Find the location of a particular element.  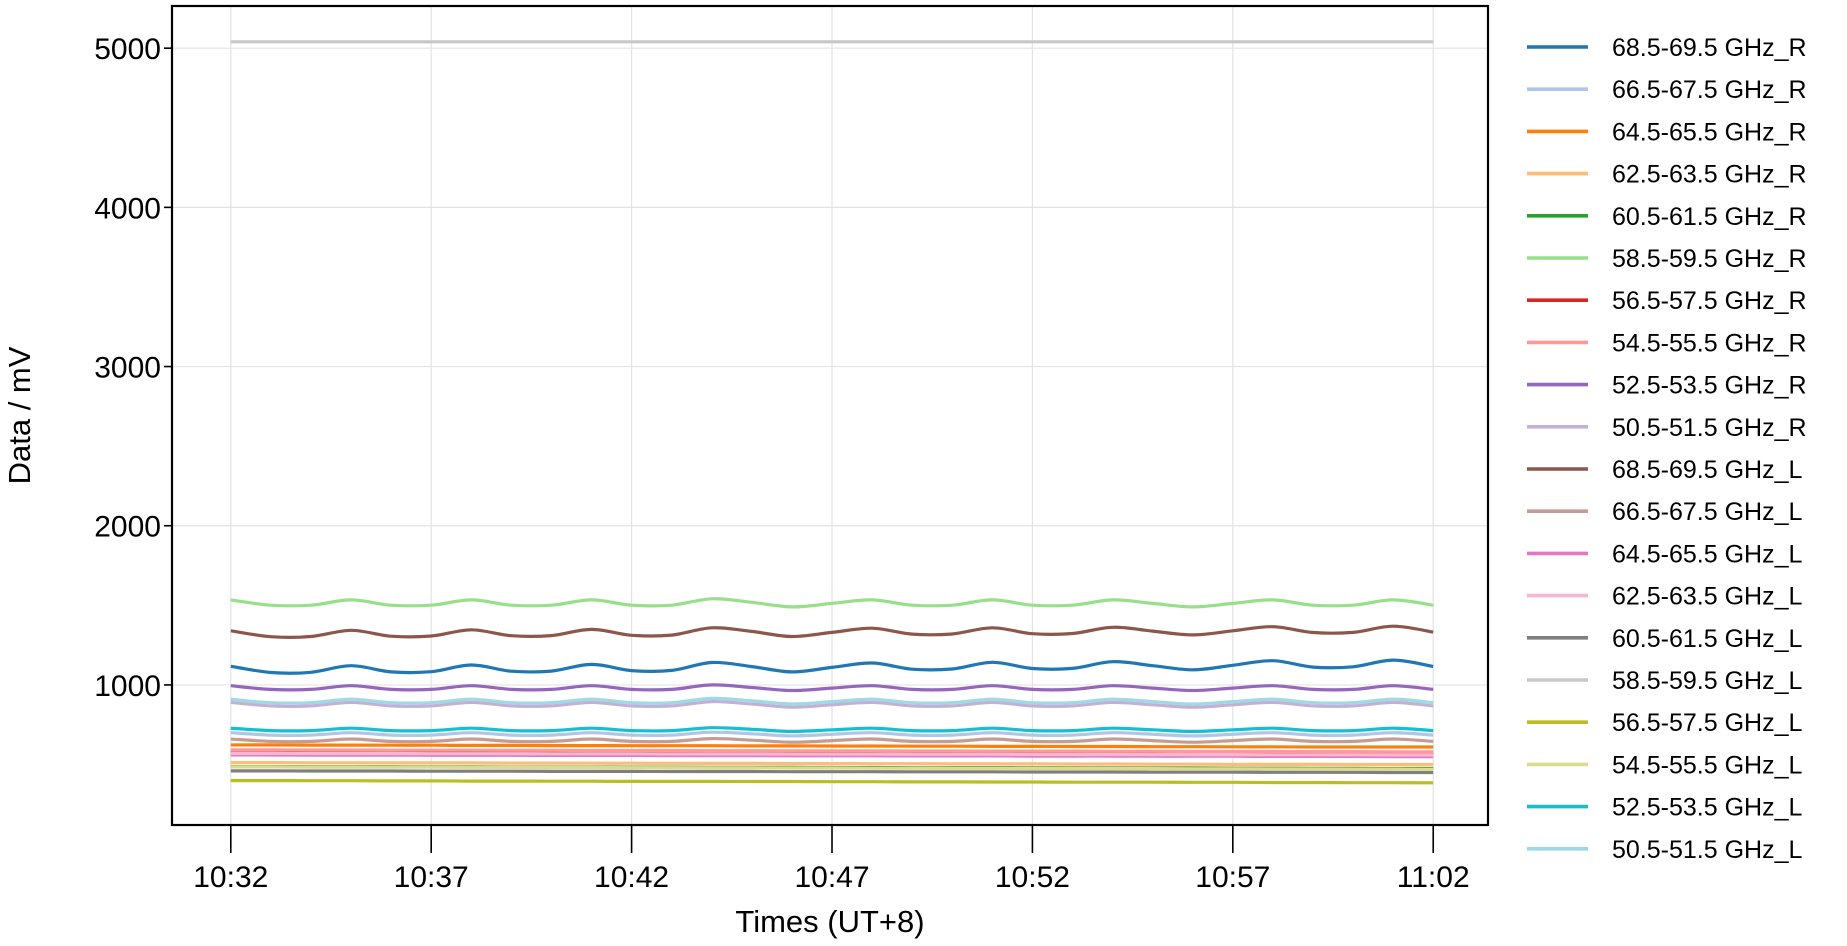

x-tick-label: 10:52 is located at coordinates (1032, 877).